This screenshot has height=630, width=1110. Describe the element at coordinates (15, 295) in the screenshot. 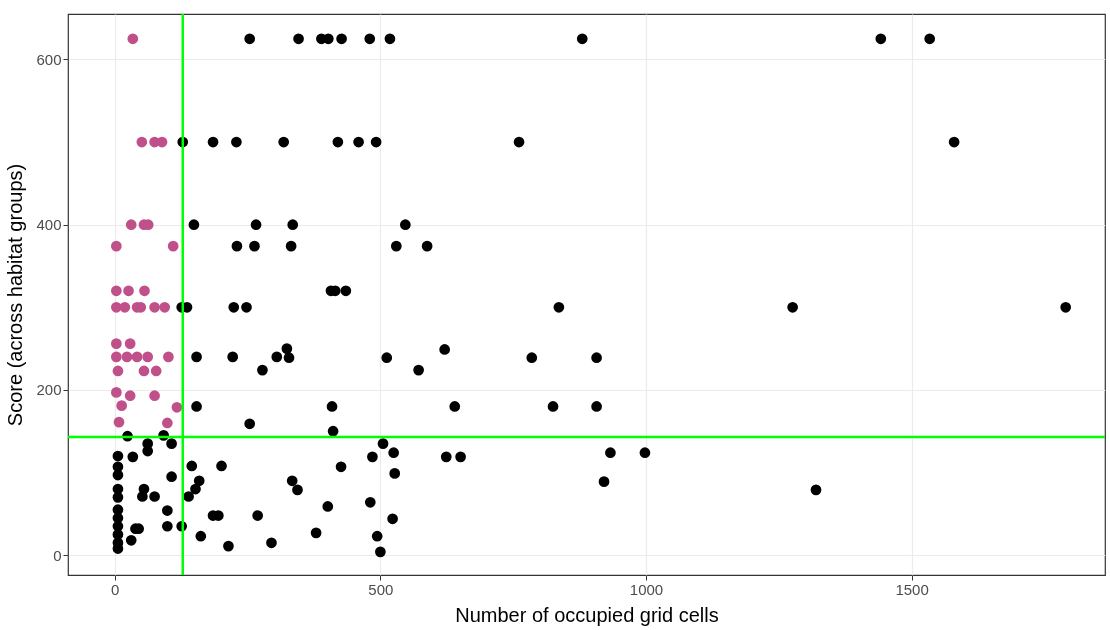

I see `y-axis-title: Score (across habitat groups)` at that location.